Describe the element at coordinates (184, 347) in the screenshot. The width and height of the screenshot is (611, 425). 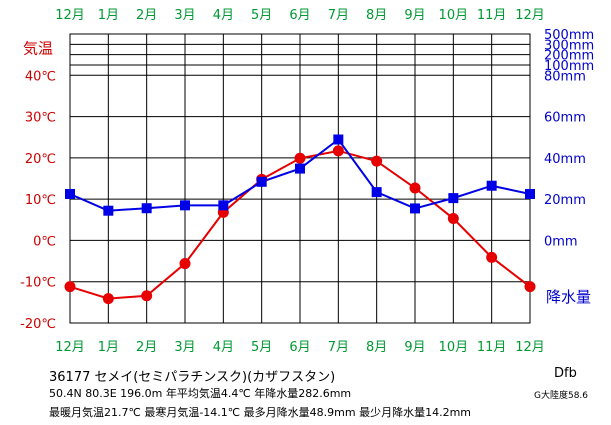
I see `month-label-bottom: 3月` at that location.